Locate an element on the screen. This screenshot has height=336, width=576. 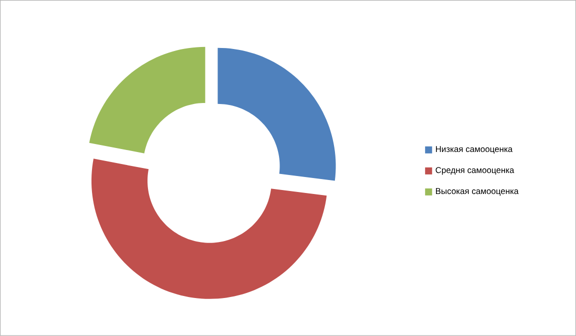
legend-label: Низкая самооценка is located at coordinates (474, 150).